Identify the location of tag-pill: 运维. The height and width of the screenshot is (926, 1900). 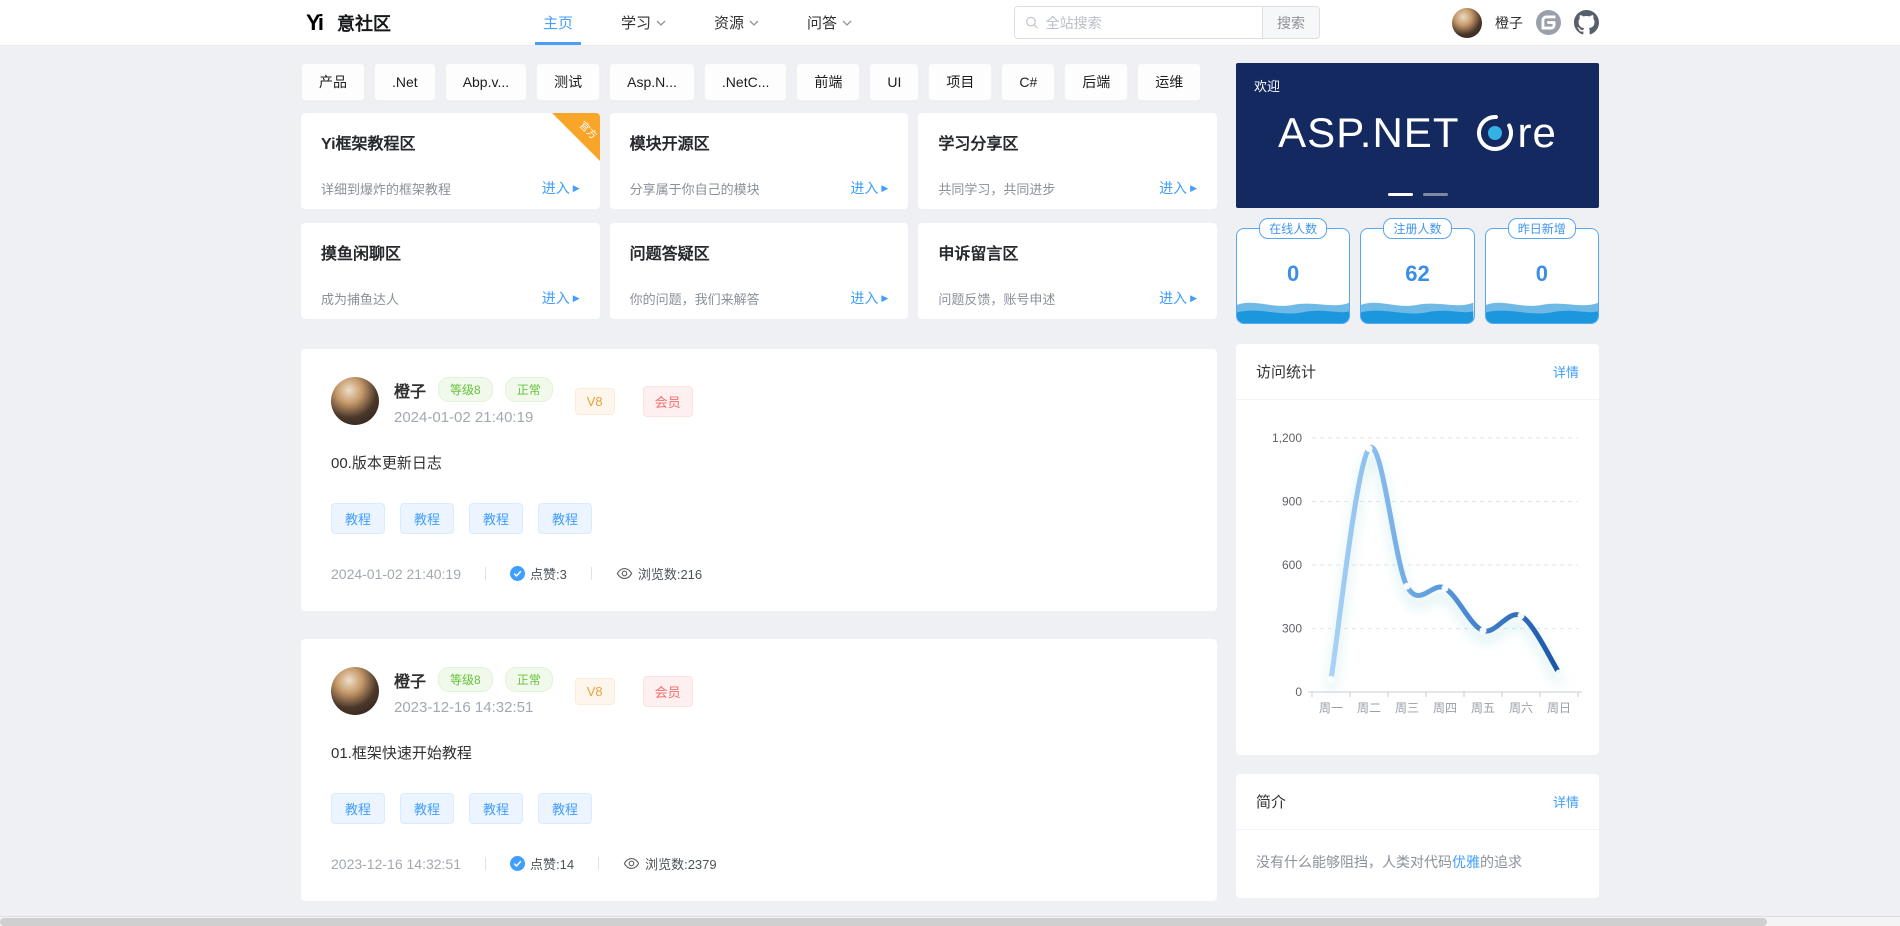
(1169, 82).